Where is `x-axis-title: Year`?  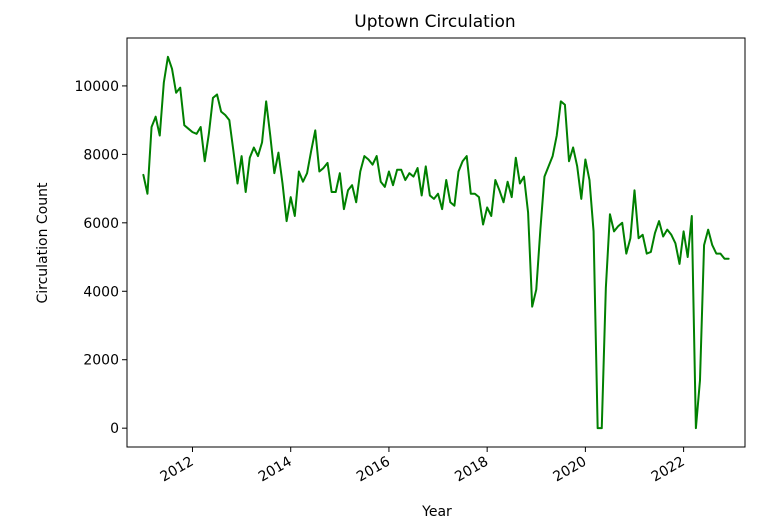
x-axis-title: Year is located at coordinates (436, 512).